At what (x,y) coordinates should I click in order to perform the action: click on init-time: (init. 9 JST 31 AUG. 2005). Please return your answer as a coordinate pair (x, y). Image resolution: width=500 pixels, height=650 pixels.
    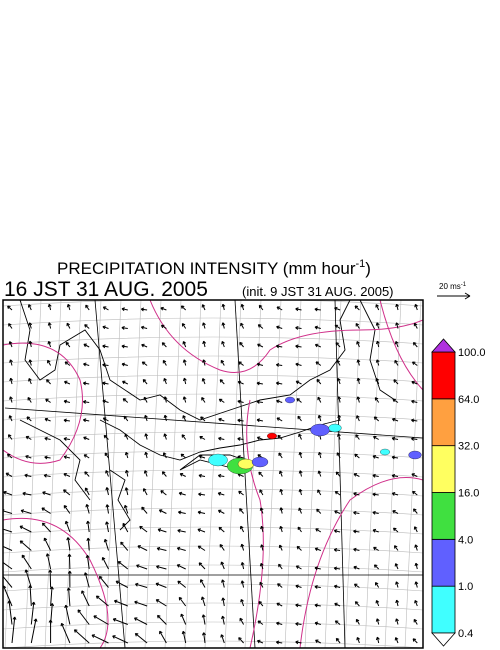
    Looking at the image, I should click on (318, 291).